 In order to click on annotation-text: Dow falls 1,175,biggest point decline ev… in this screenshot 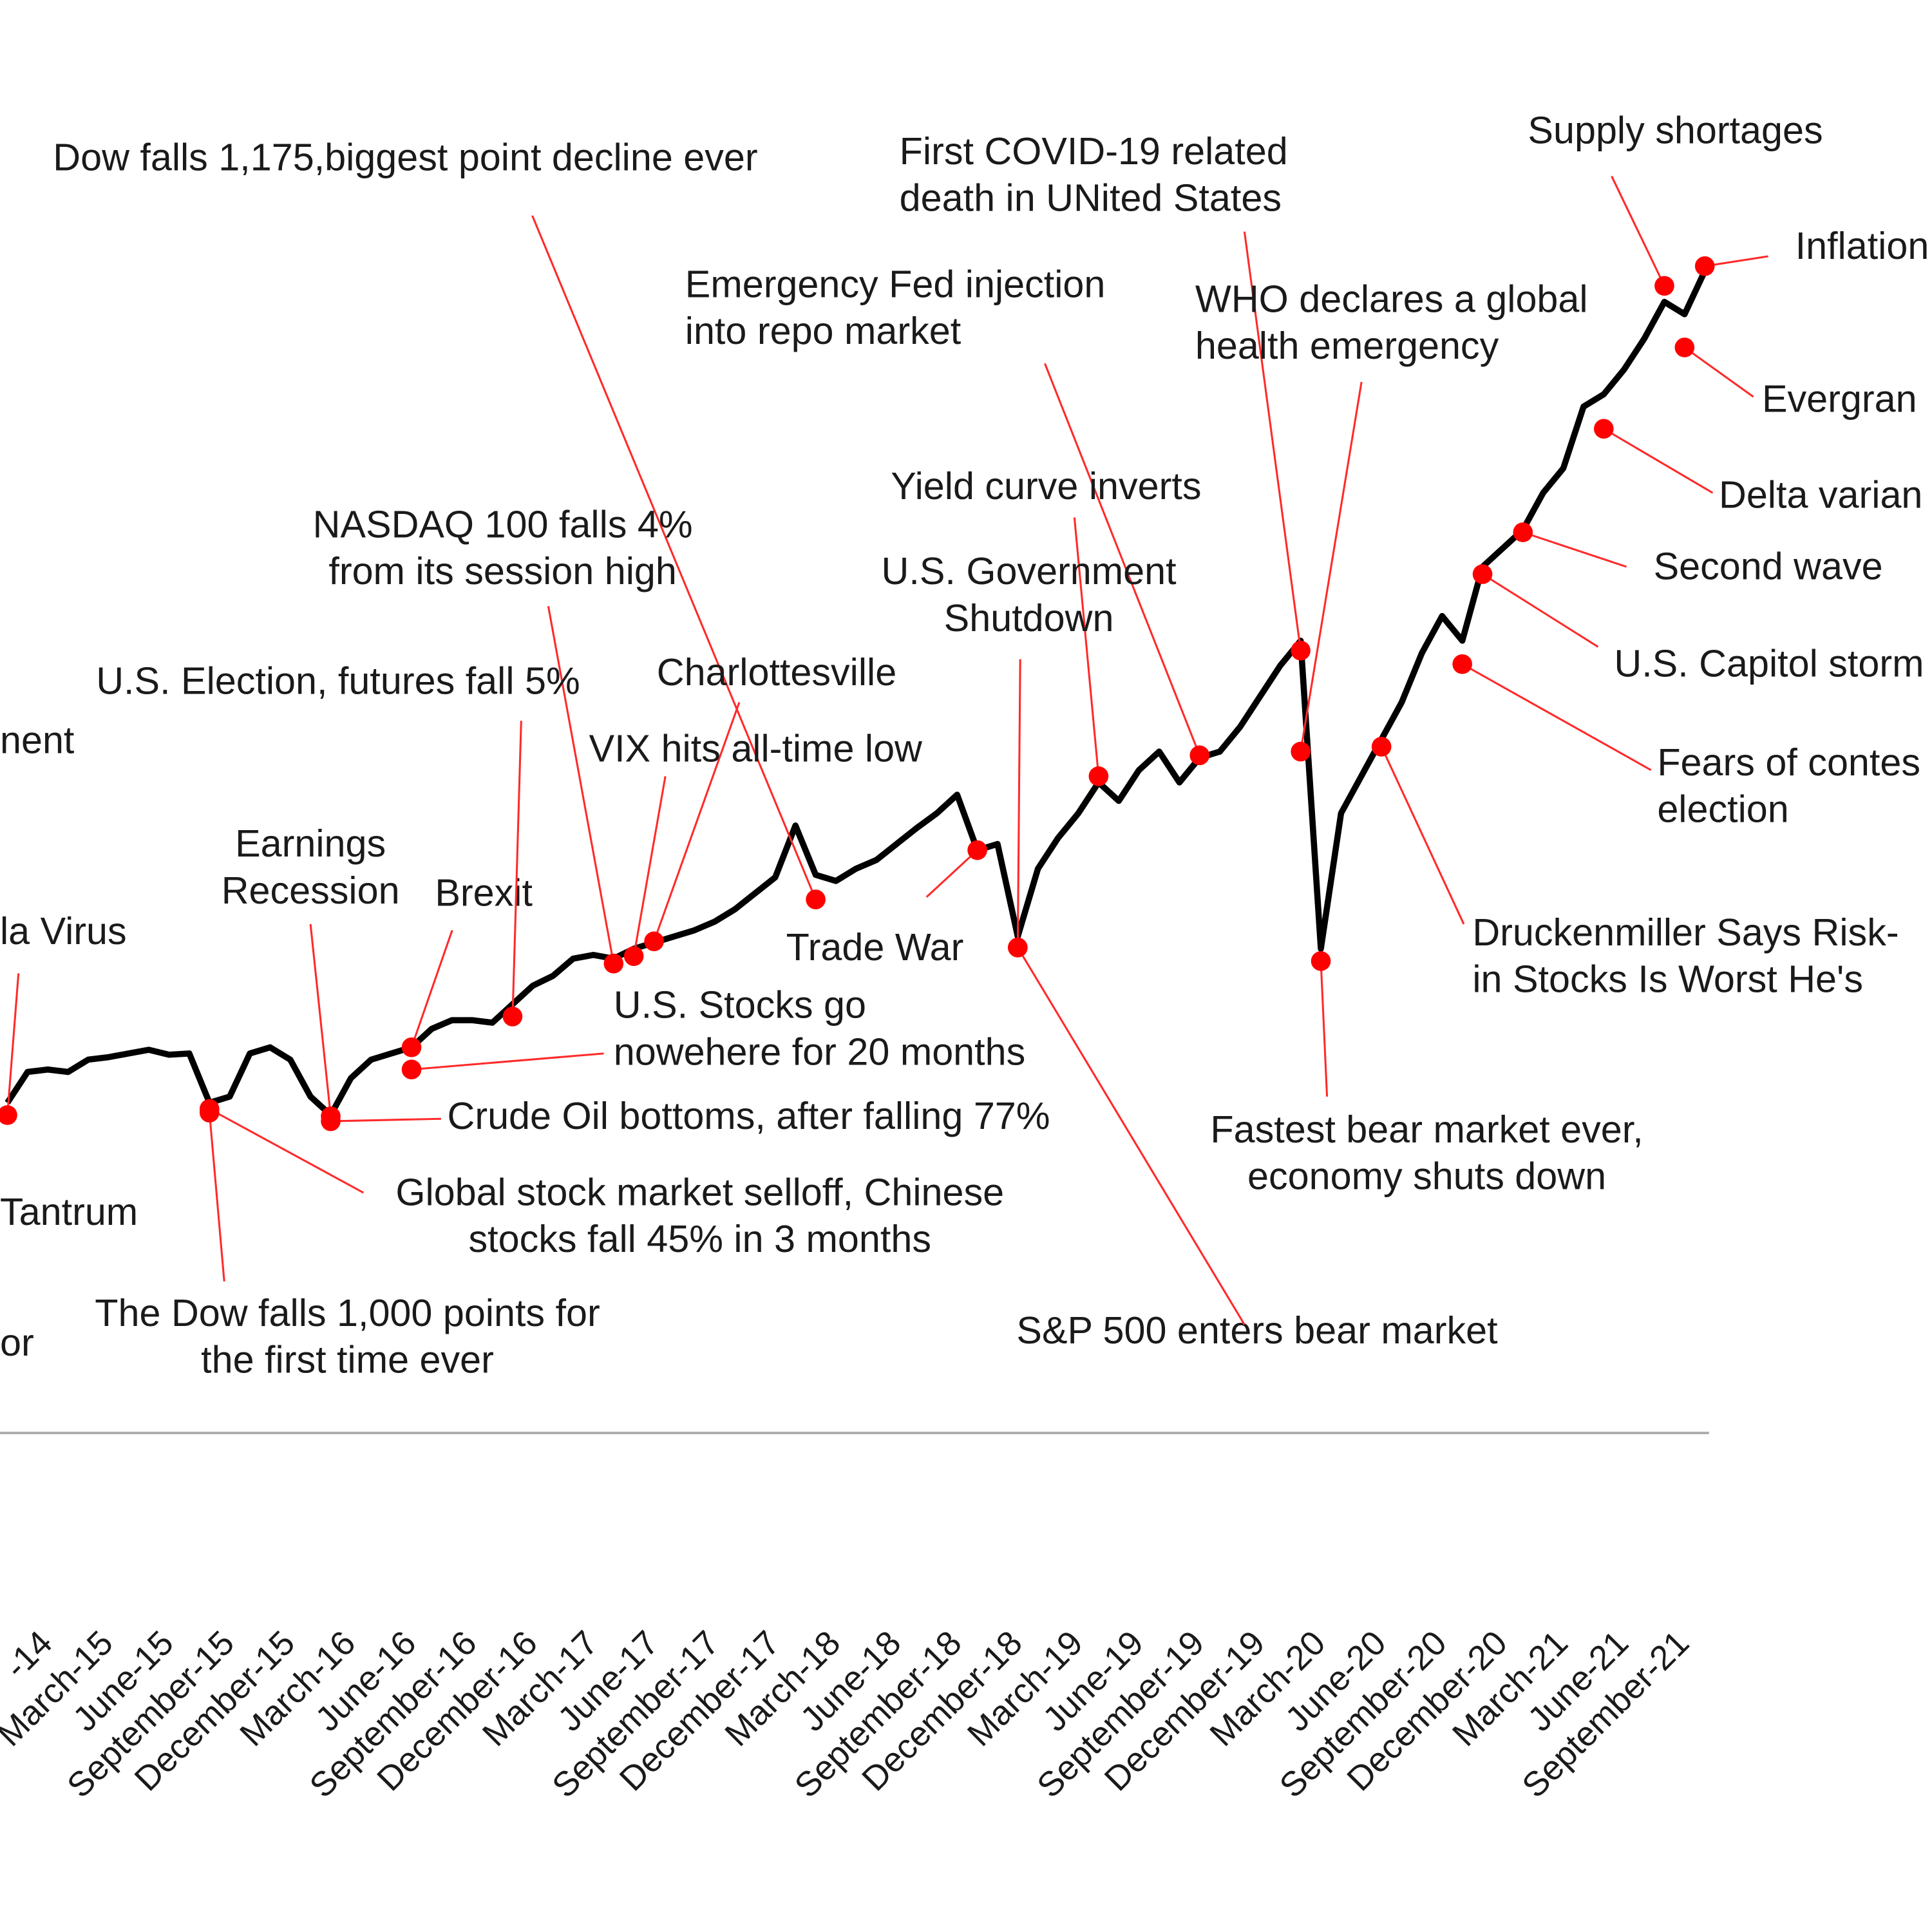, I will do `click(405, 156)`.